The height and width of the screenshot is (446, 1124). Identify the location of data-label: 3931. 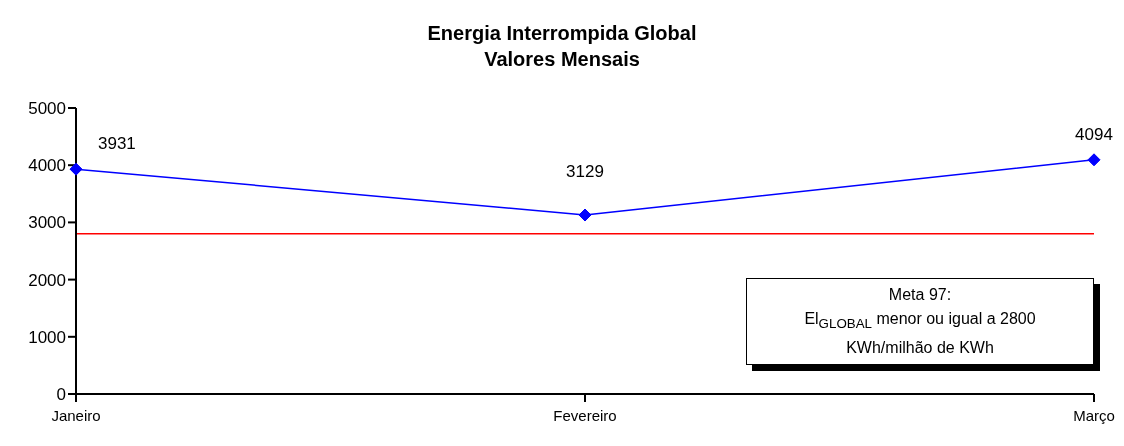
(117, 144).